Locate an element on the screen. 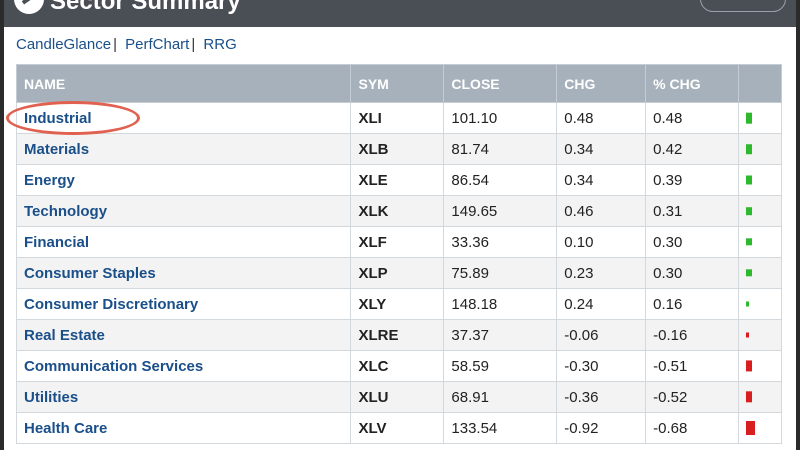 The height and width of the screenshot is (450, 800). table-row: Consumer Staples XLP 75.89 0.23 0.30 is located at coordinates (398, 273).